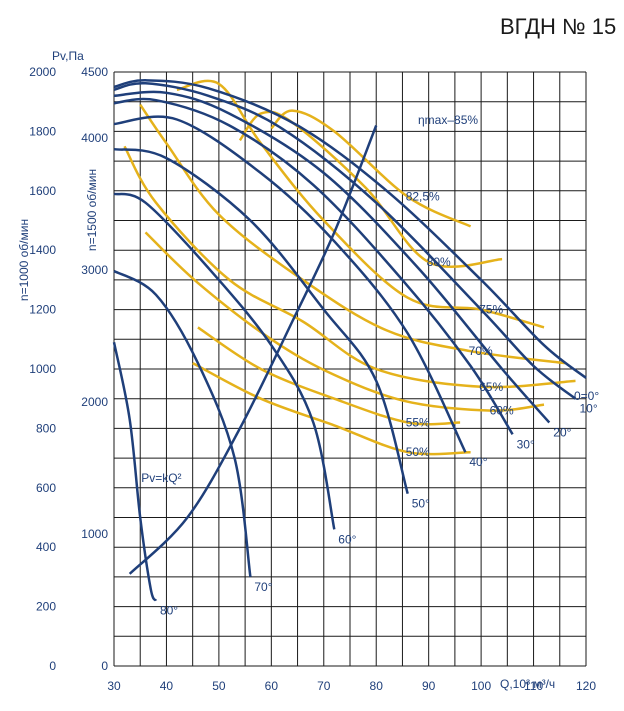 This screenshot has height=711, width=624. Describe the element at coordinates (46, 607) in the screenshot. I see `y-tick-label: 200` at that location.